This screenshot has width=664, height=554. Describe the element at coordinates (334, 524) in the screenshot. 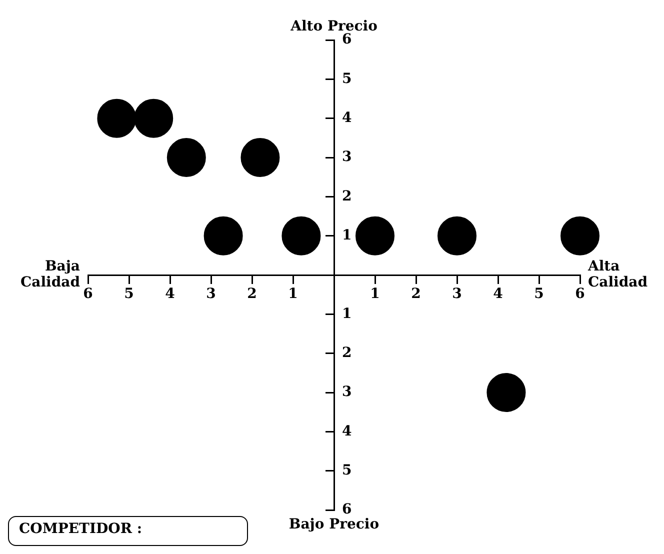

I see `text: Bajo Precio` at that location.